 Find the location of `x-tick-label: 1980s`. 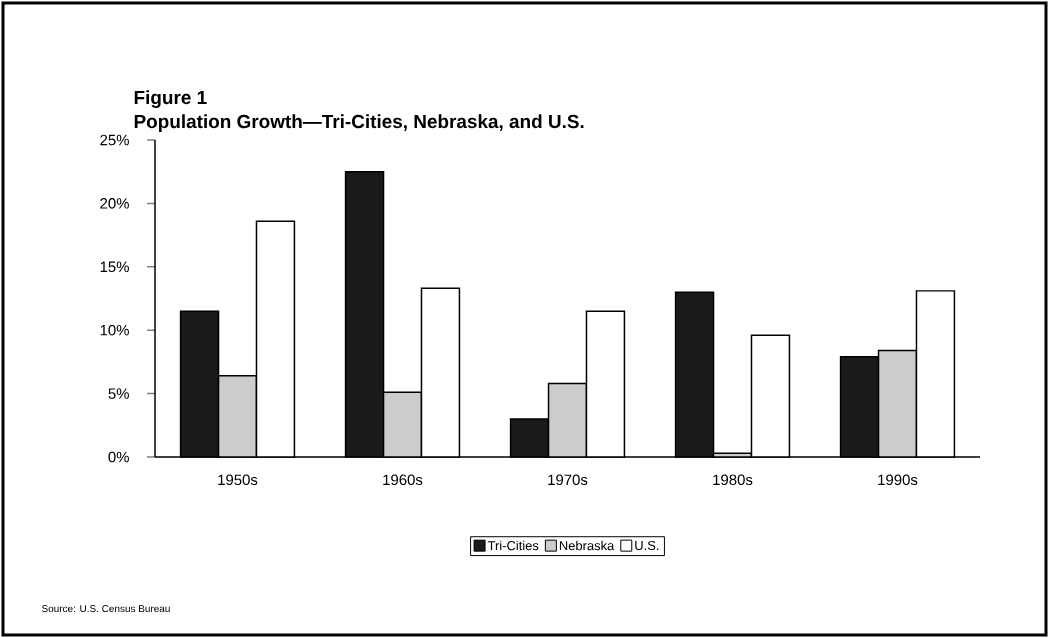

x-tick-label: 1980s is located at coordinates (733, 480).